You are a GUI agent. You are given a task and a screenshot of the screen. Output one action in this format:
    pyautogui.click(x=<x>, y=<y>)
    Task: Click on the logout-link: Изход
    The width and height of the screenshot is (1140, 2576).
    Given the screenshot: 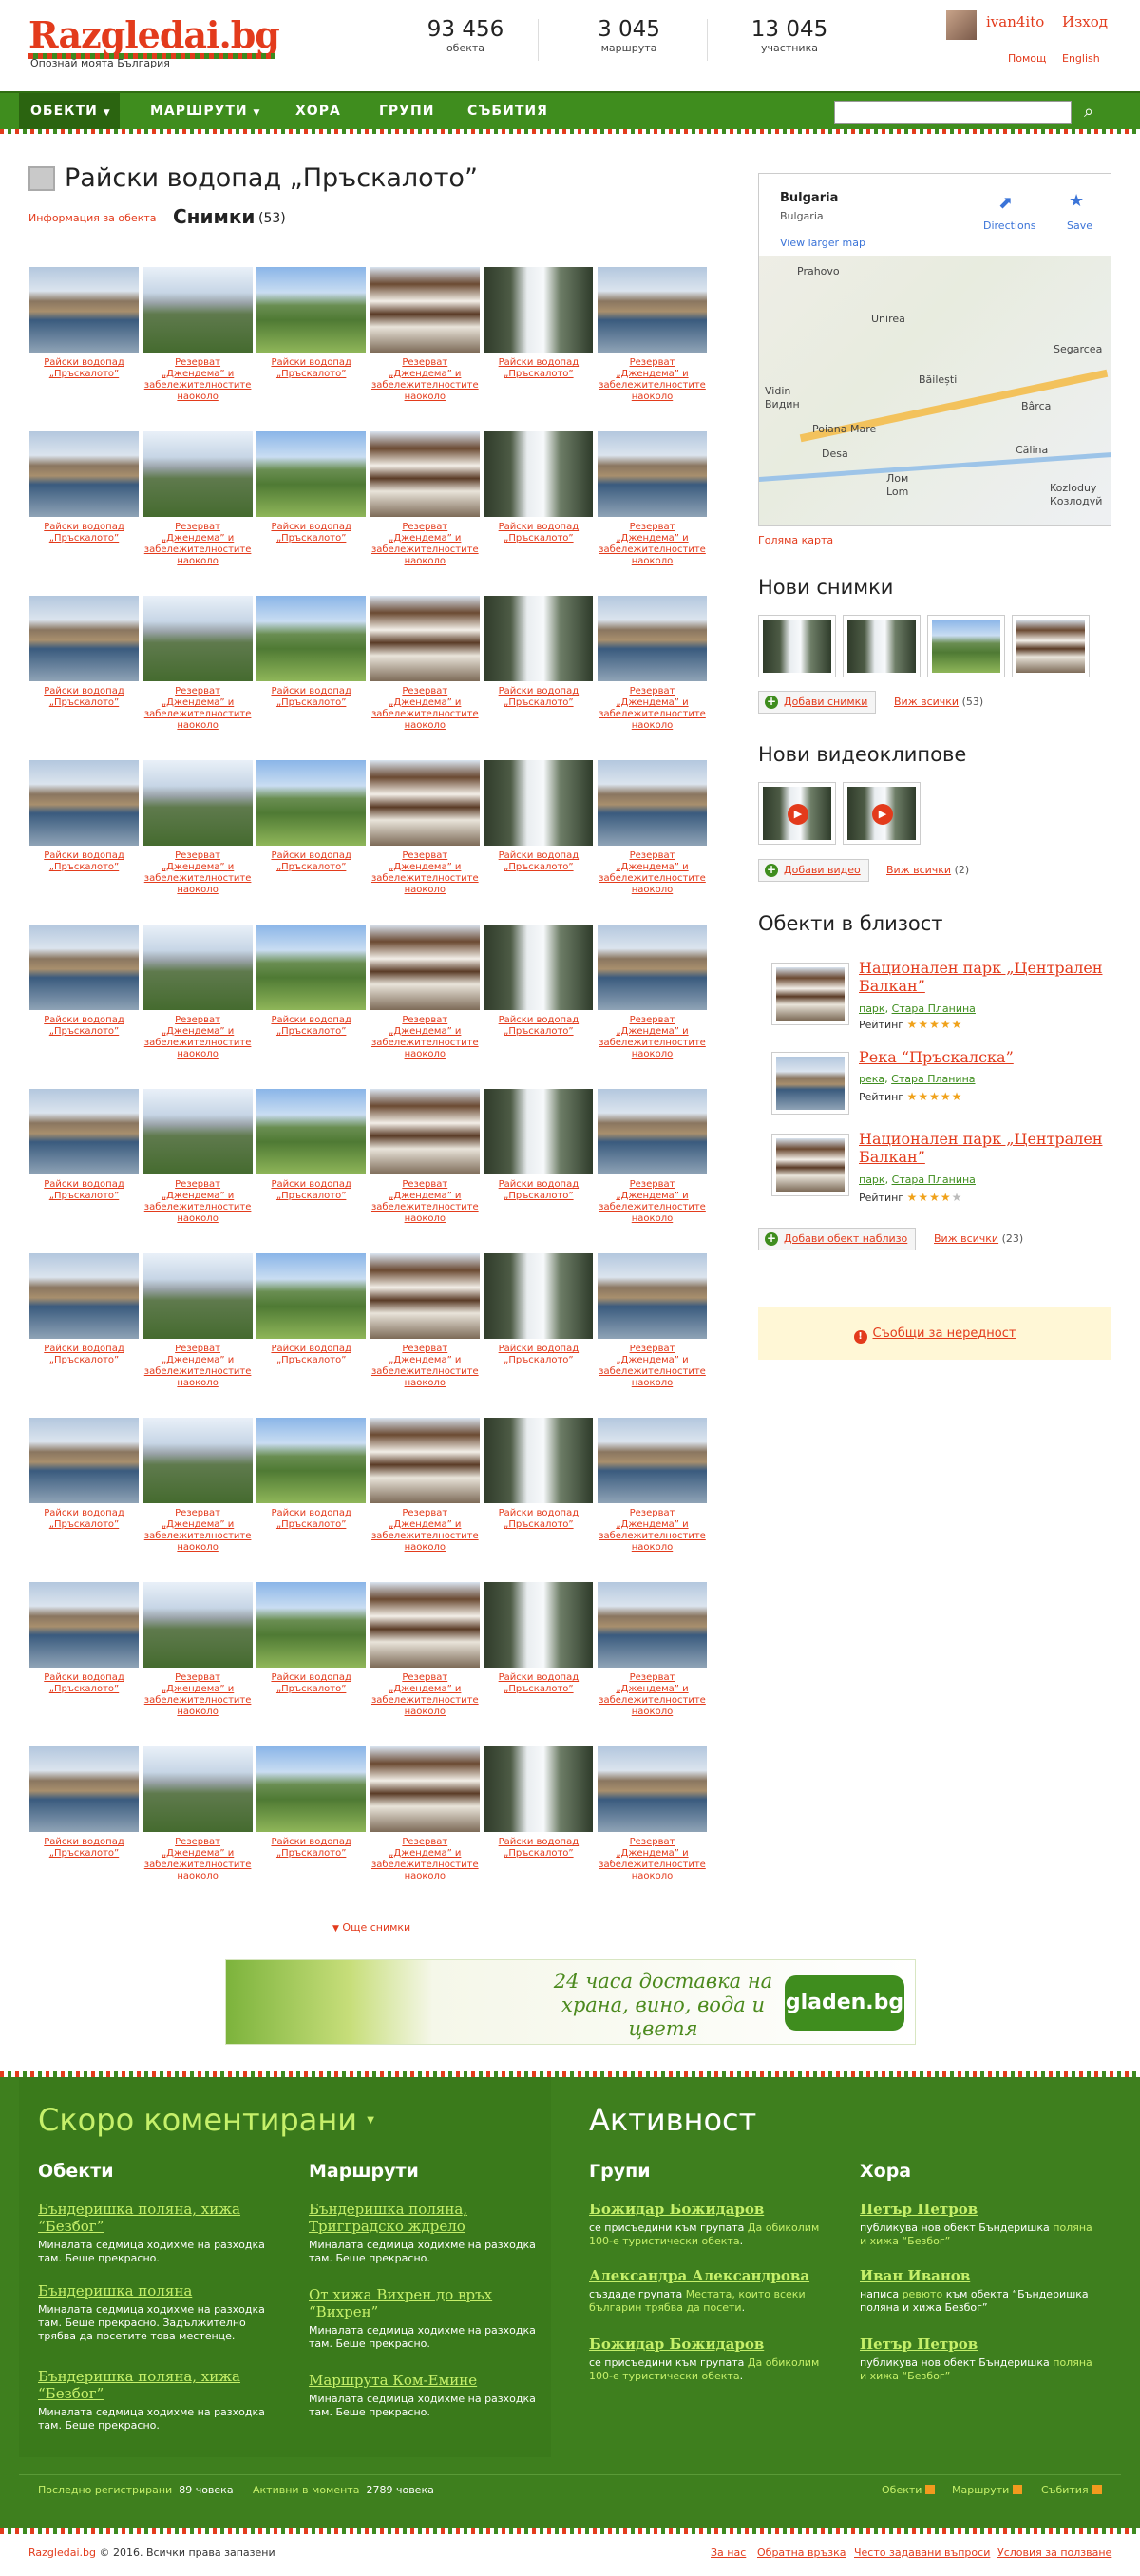 What is the action you would take?
    pyautogui.click(x=1085, y=21)
    